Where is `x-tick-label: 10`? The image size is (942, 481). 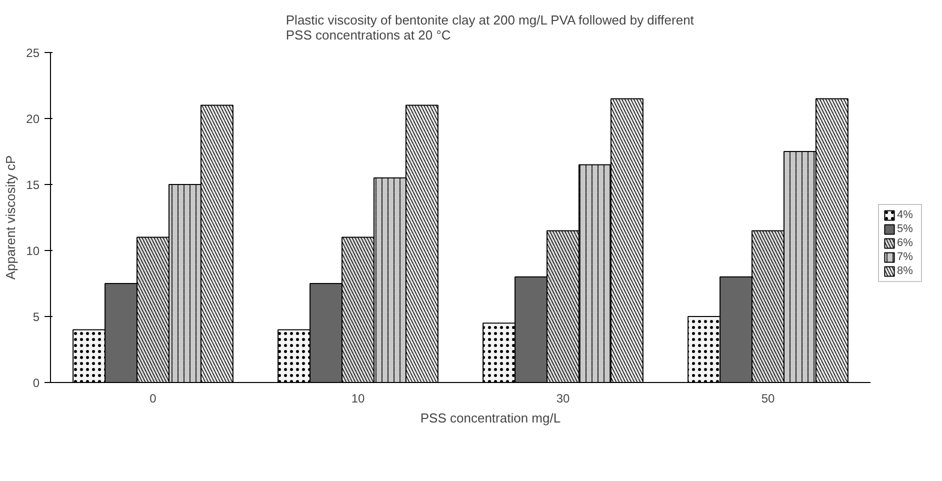 x-tick-label: 10 is located at coordinates (358, 399).